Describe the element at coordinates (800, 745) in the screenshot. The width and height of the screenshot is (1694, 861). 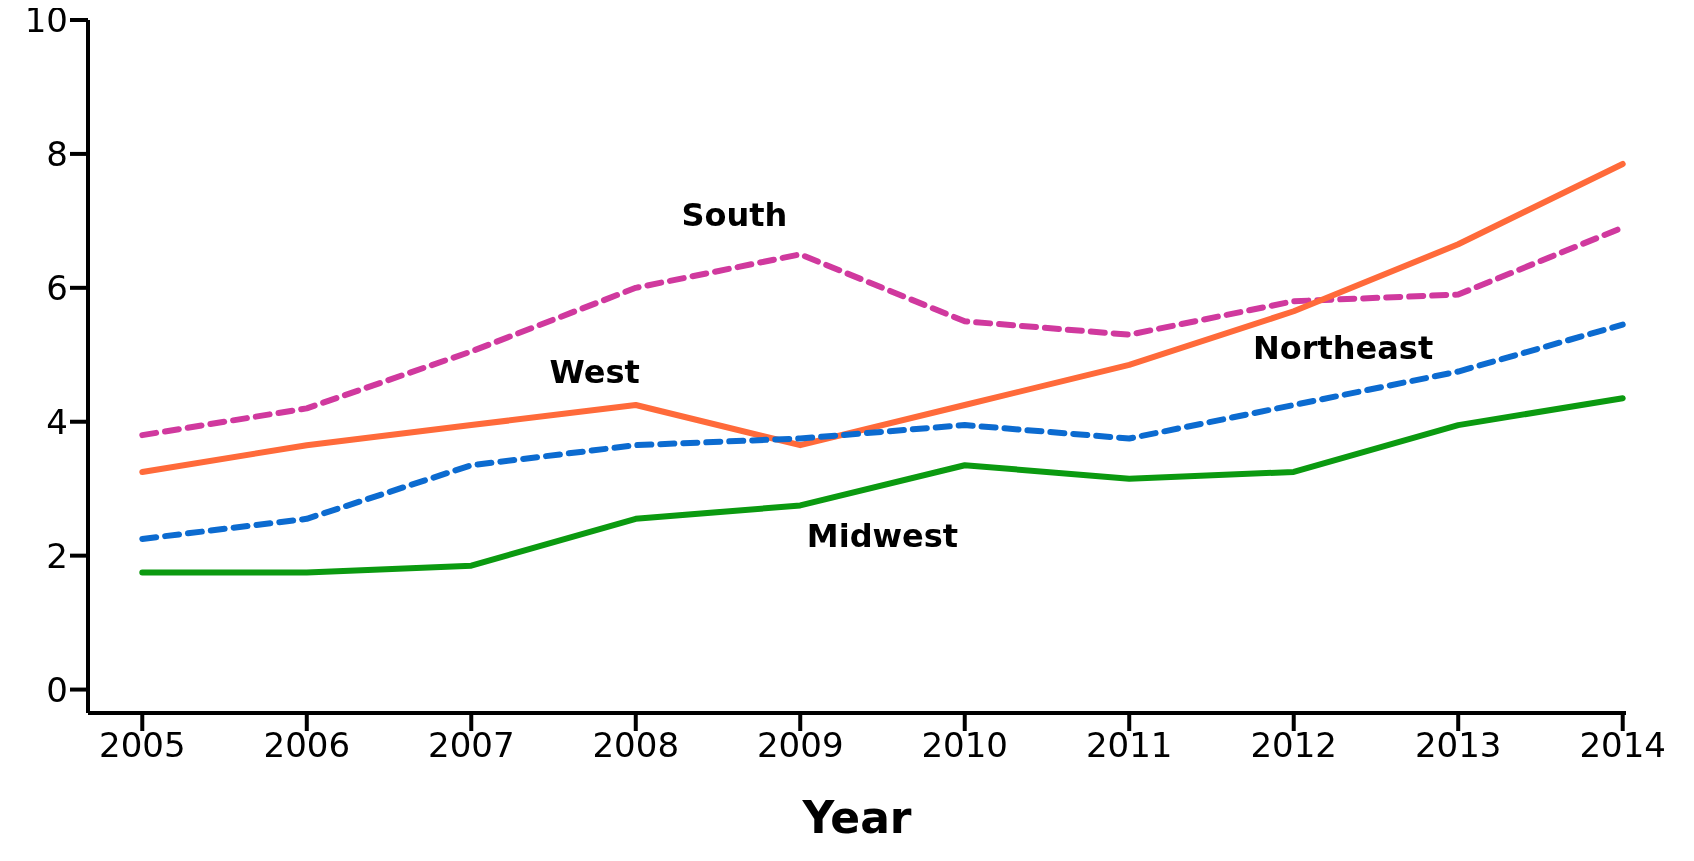
I see `x-tick-label: 2009` at that location.